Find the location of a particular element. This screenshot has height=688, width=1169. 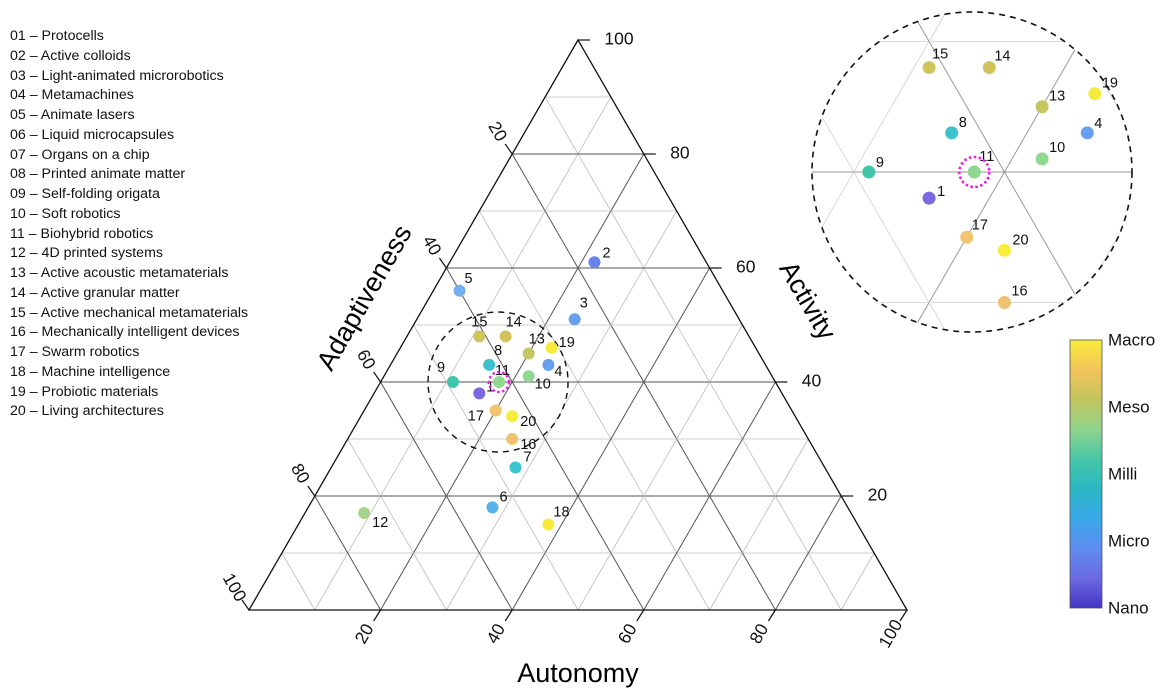

inset-point-label: 1 is located at coordinates (941, 192).